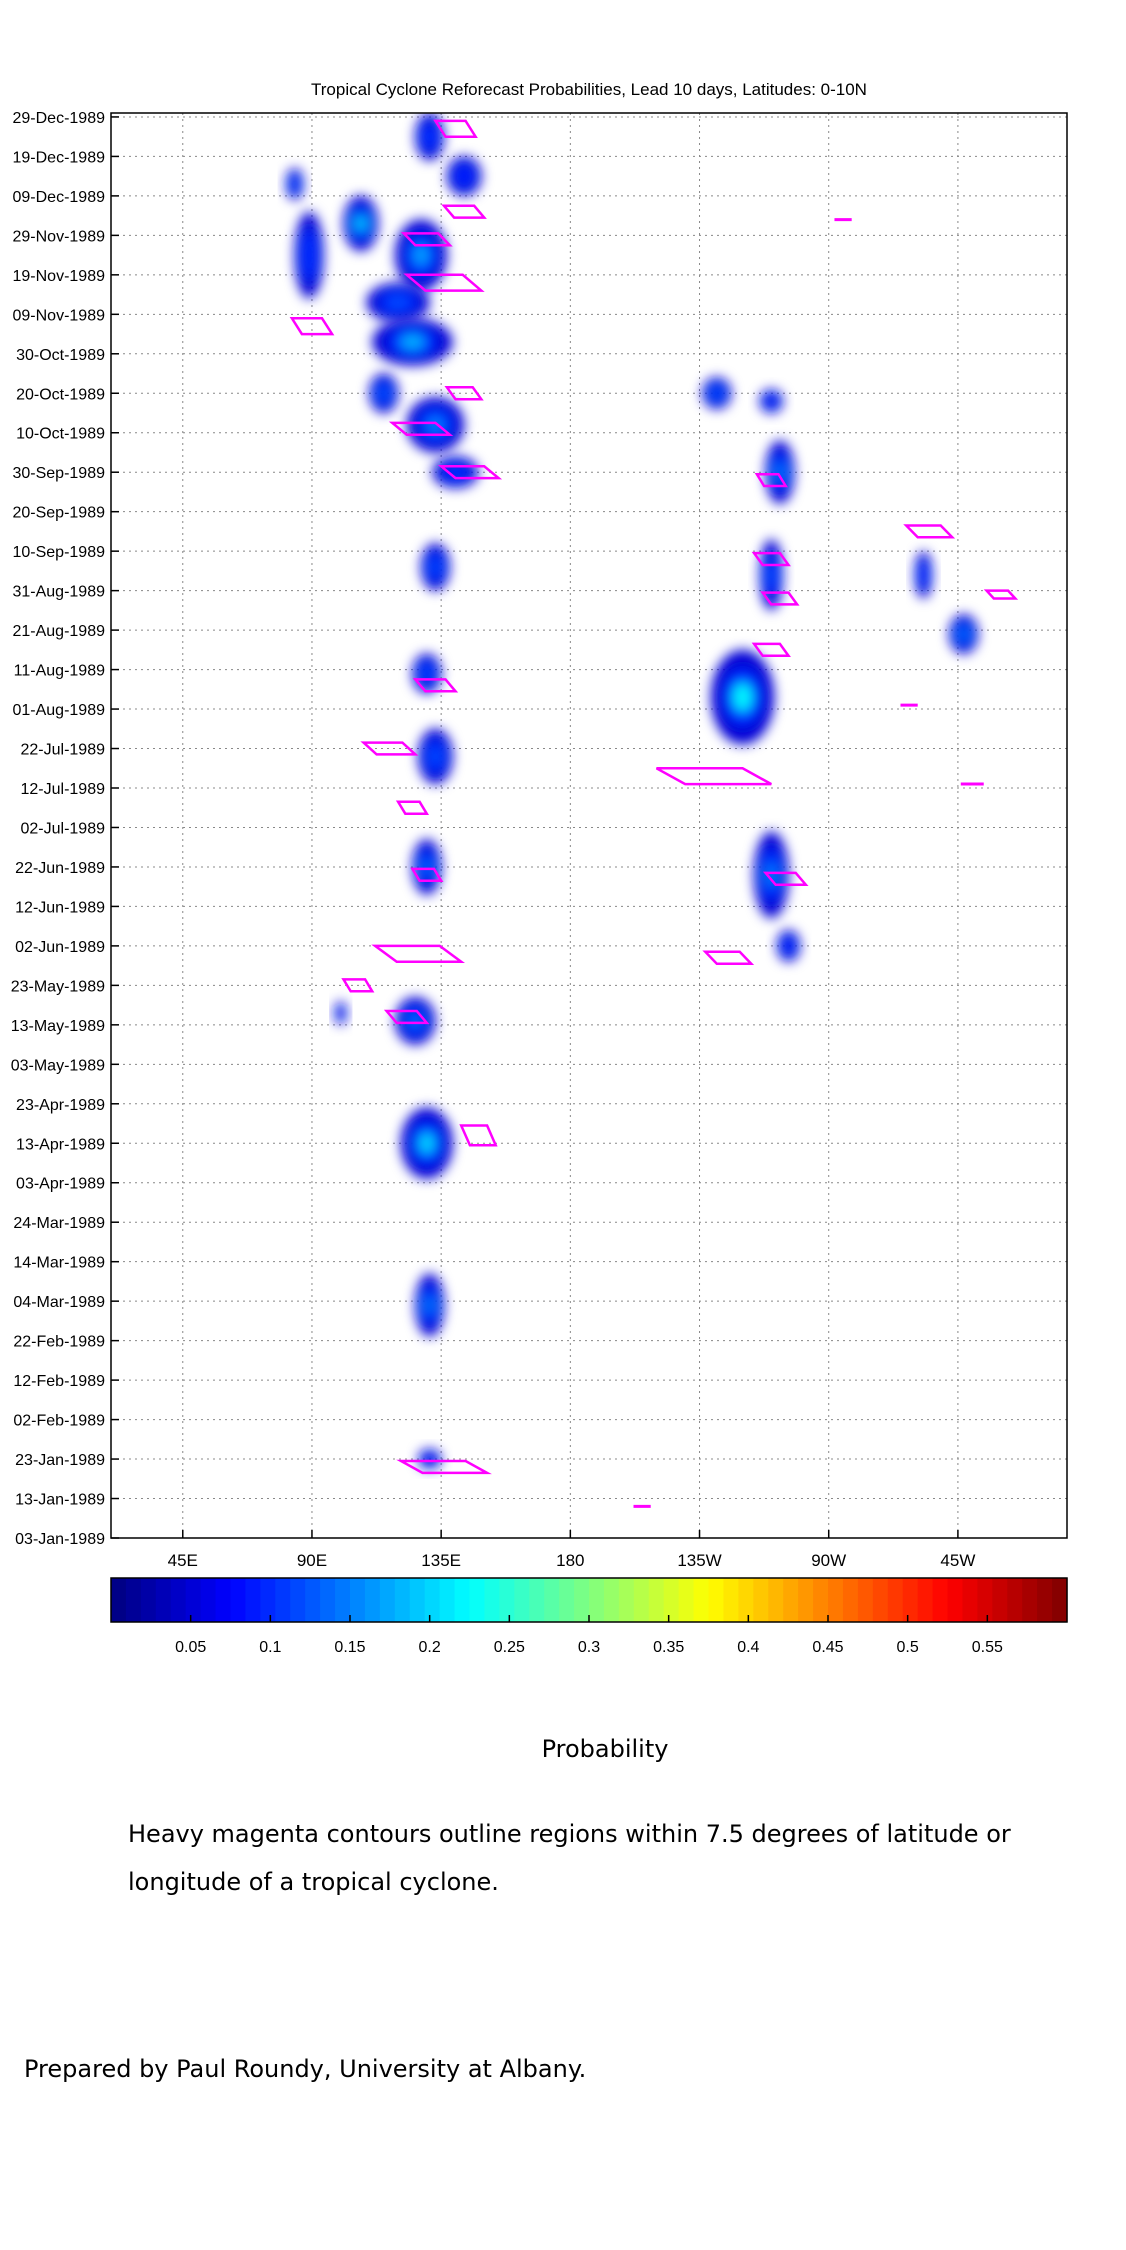 Image resolution: width=1126 pixels, height=2250 pixels. What do you see at coordinates (748, 1647) in the screenshot?
I see `colorbar-tick-label: 0.4` at bounding box center [748, 1647].